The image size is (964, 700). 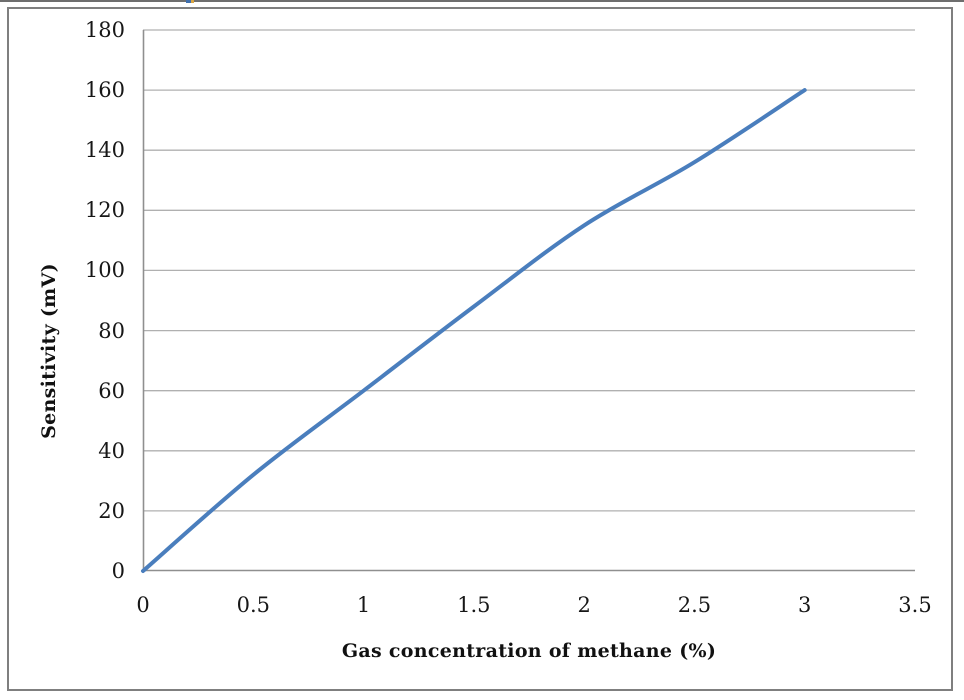 What do you see at coordinates (143, 605) in the screenshot?
I see `x-tick-label: 0` at bounding box center [143, 605].